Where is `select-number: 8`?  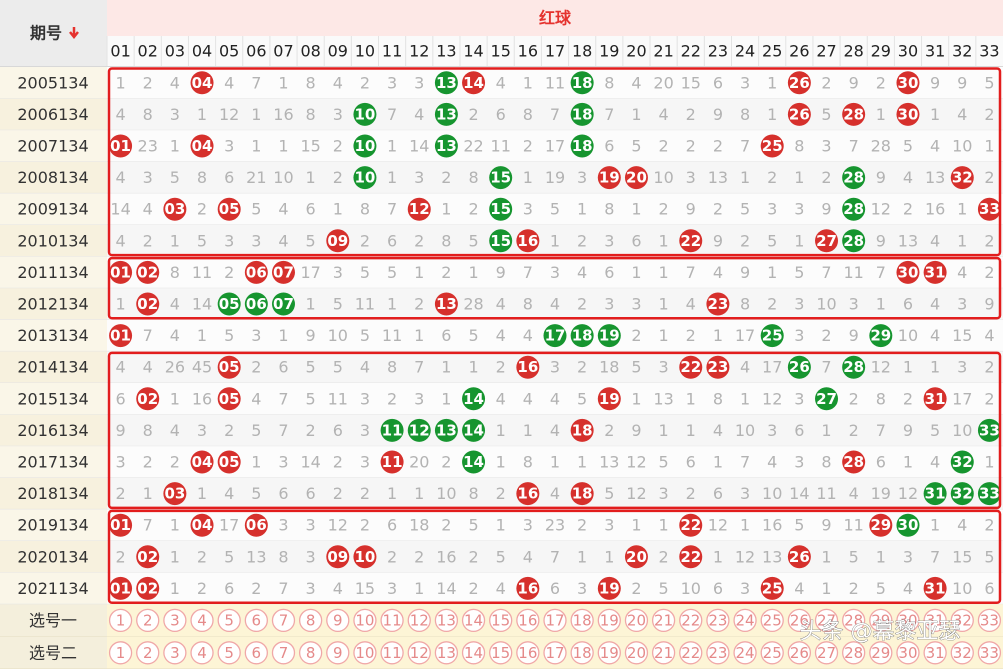
select-number: 8 is located at coordinates (311, 620).